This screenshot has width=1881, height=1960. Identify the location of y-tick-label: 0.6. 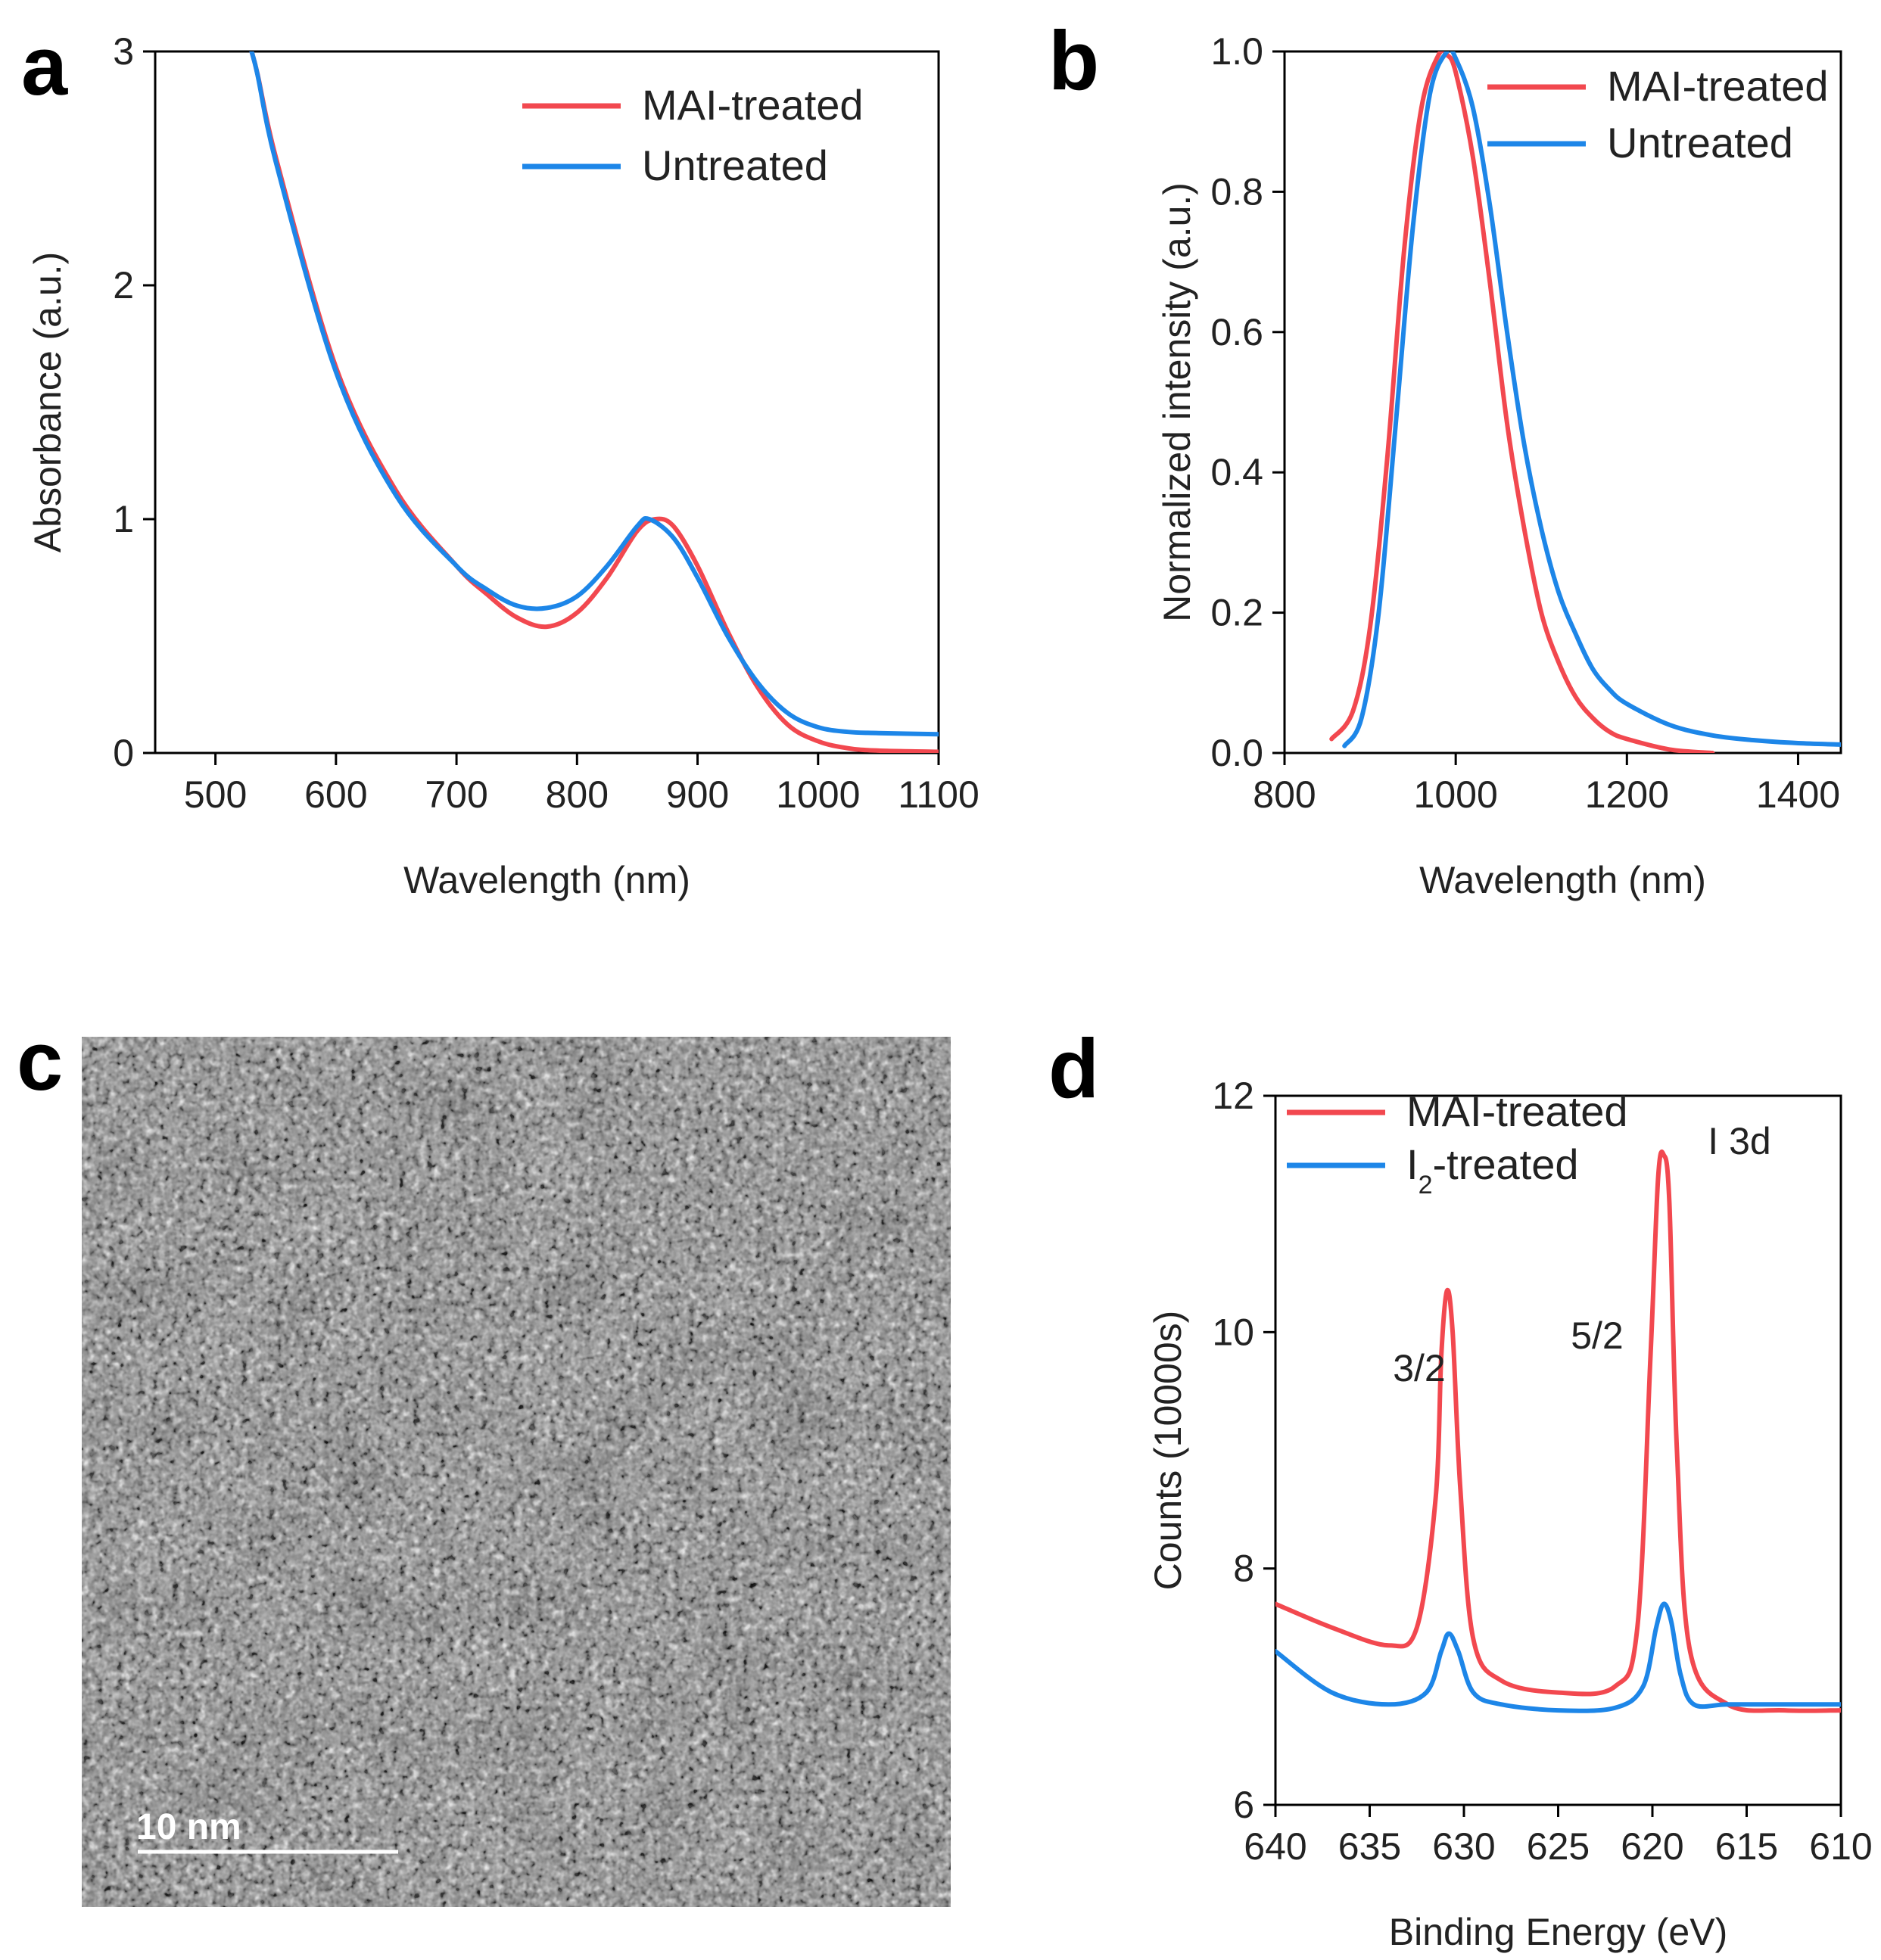
(1236, 332).